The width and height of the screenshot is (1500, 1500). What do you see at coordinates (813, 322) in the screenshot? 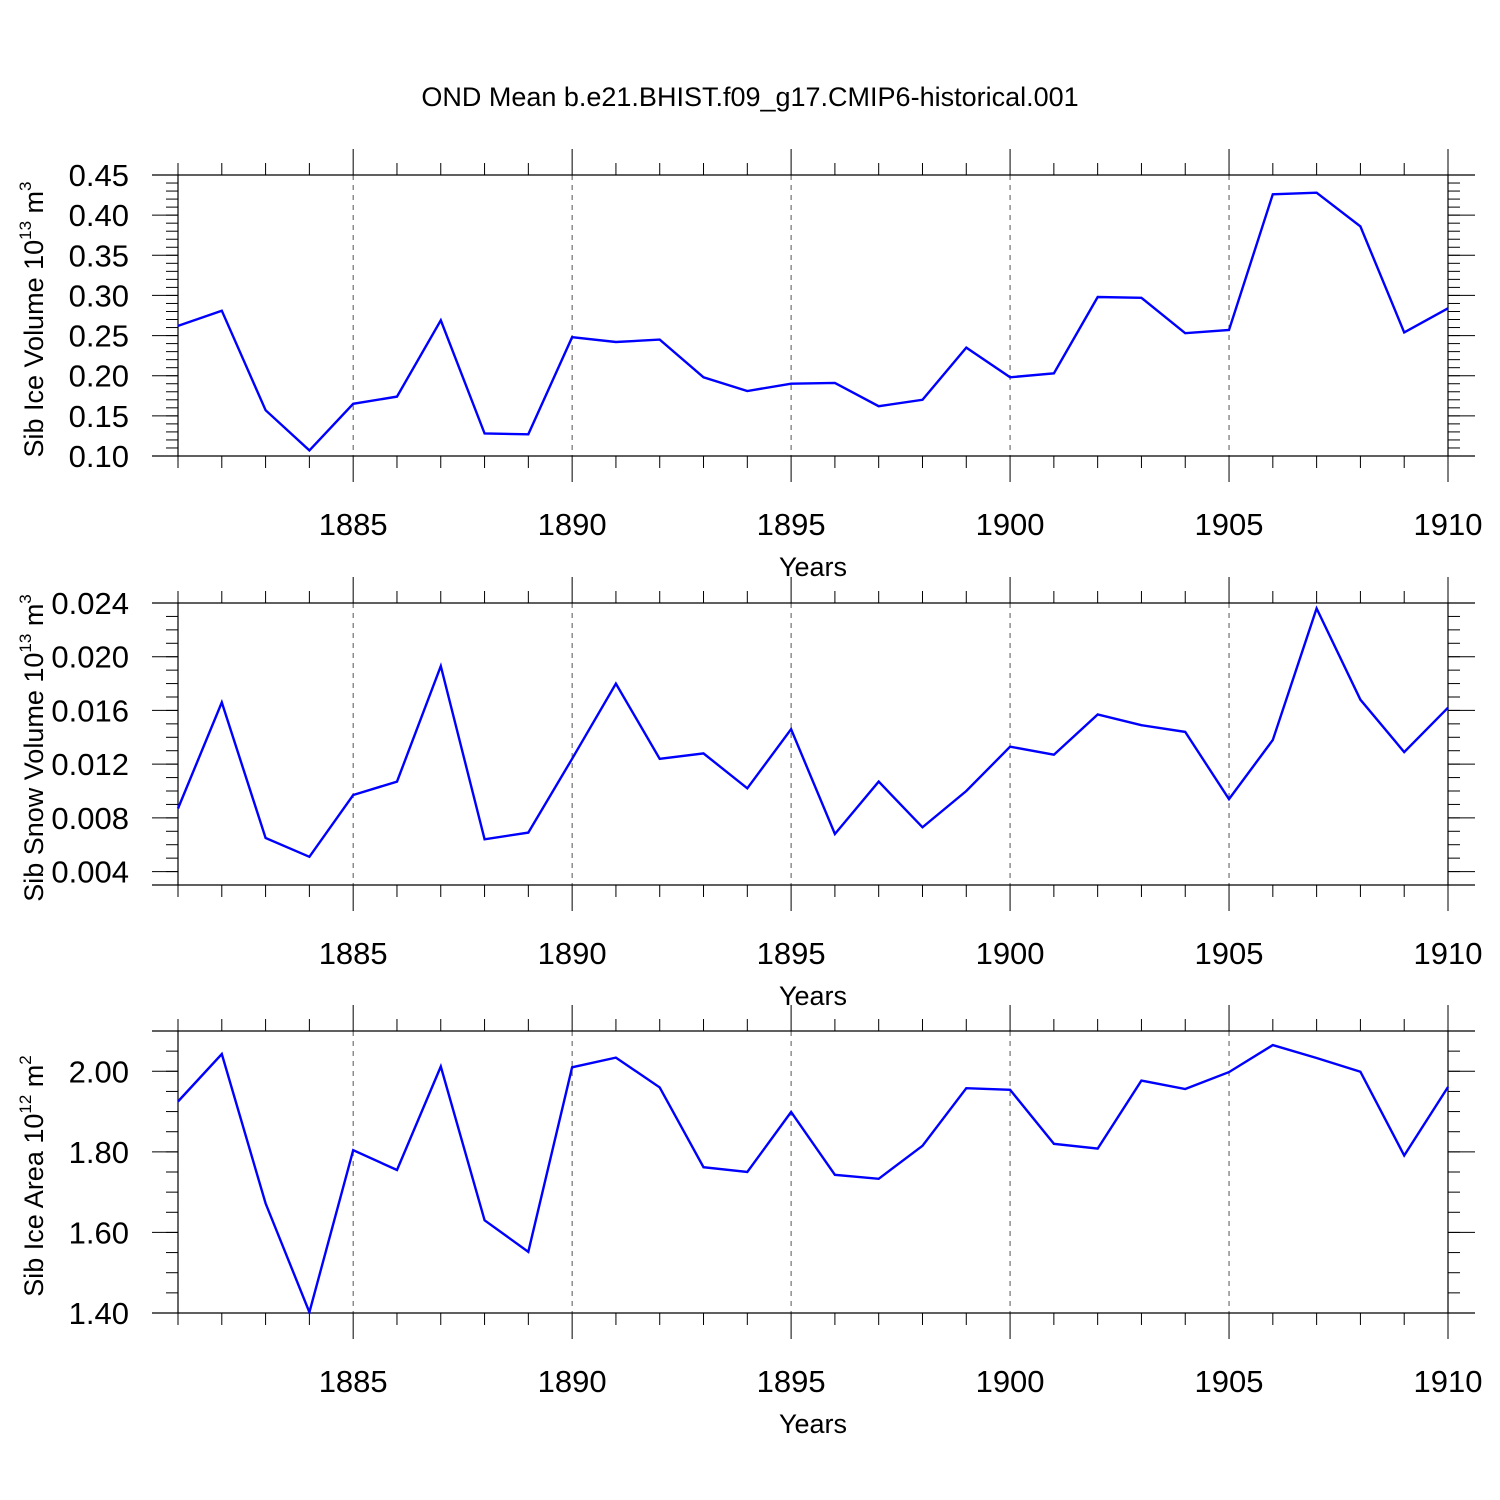
I see `series-line` at bounding box center [813, 322].